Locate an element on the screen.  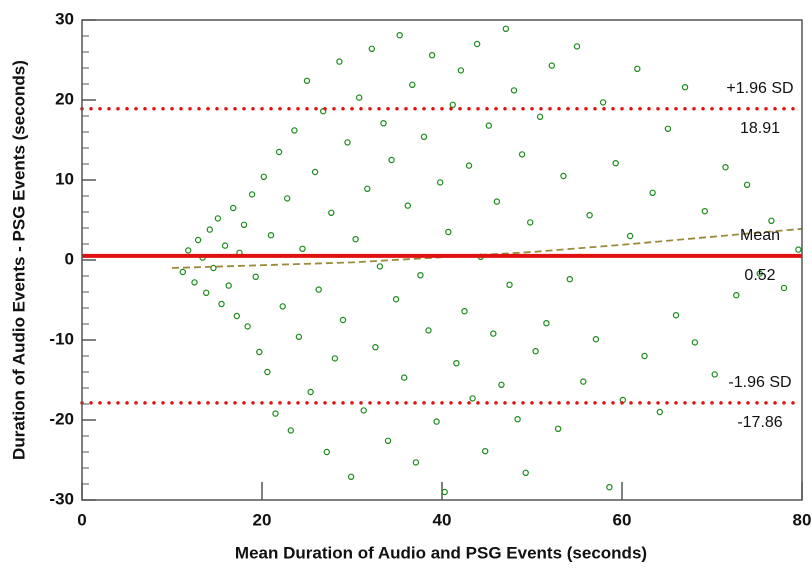
reference-label: +1.96 SD is located at coordinates (759, 88).